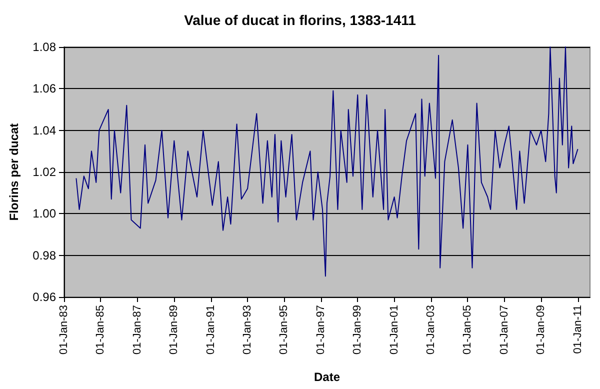 The width and height of the screenshot is (600, 389). Describe the element at coordinates (468, 330) in the screenshot. I see `x-tick-label: 01-Jan-05` at that location.